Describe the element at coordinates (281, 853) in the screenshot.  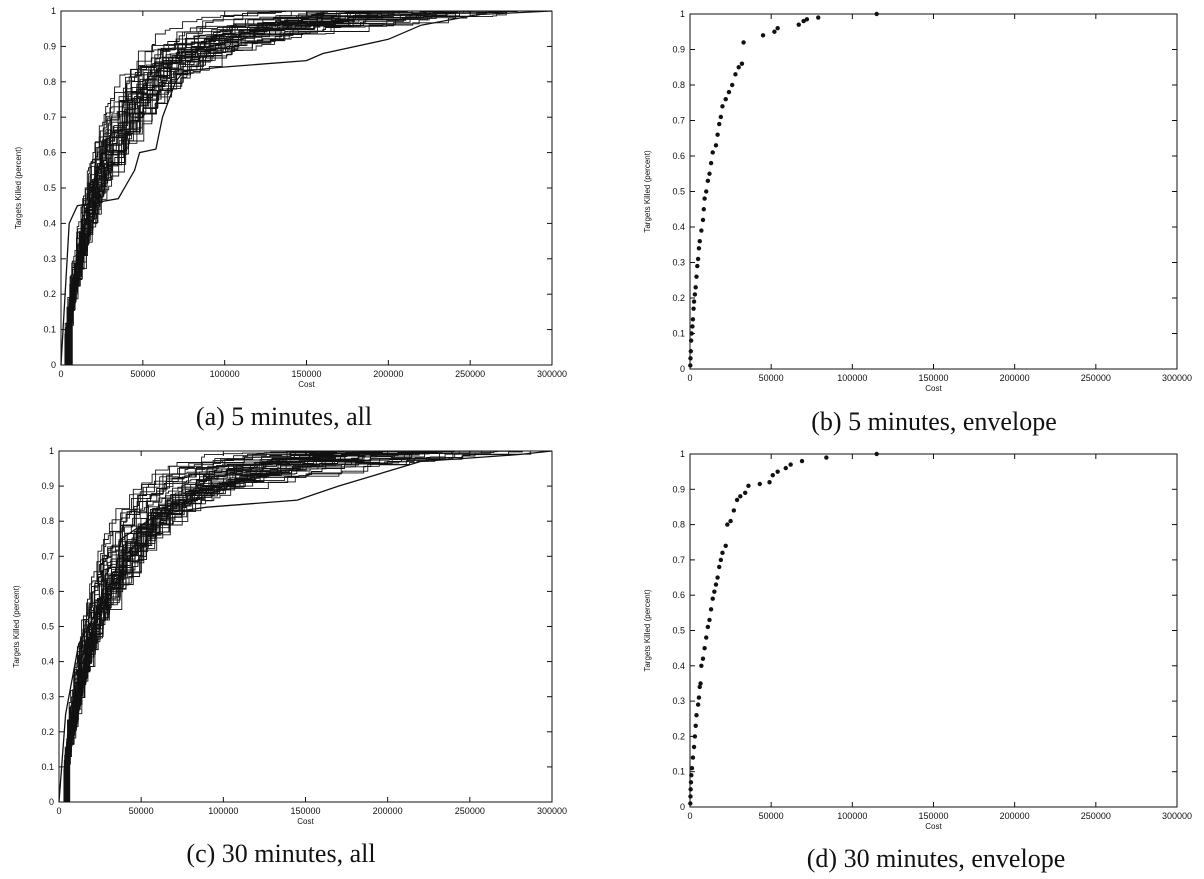
I see `caption-c: (c) 30 minutes, all` at that location.